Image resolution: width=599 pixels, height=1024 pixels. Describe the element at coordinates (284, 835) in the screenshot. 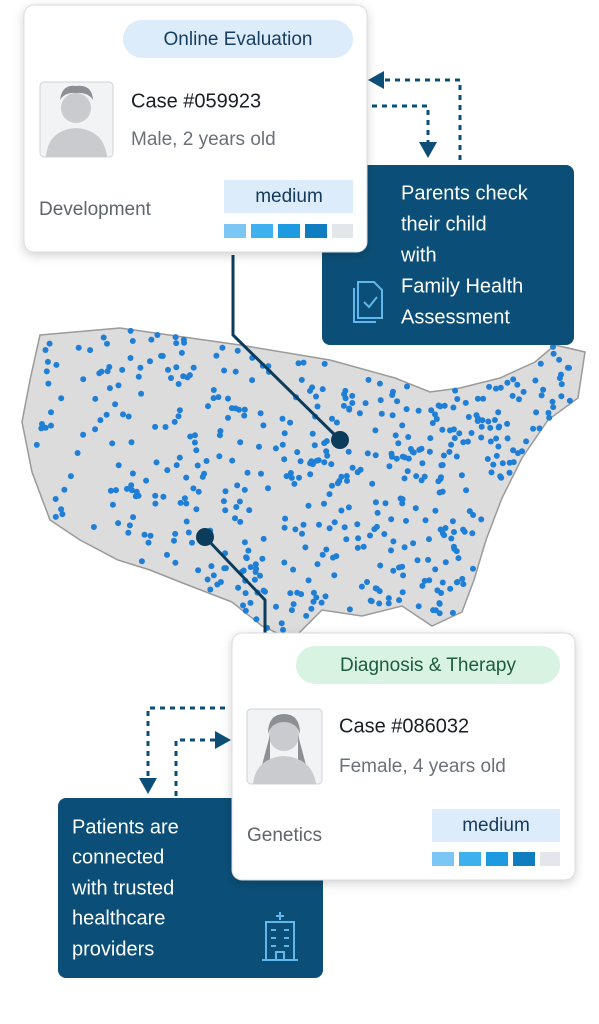

I see `category: Genetics` at that location.